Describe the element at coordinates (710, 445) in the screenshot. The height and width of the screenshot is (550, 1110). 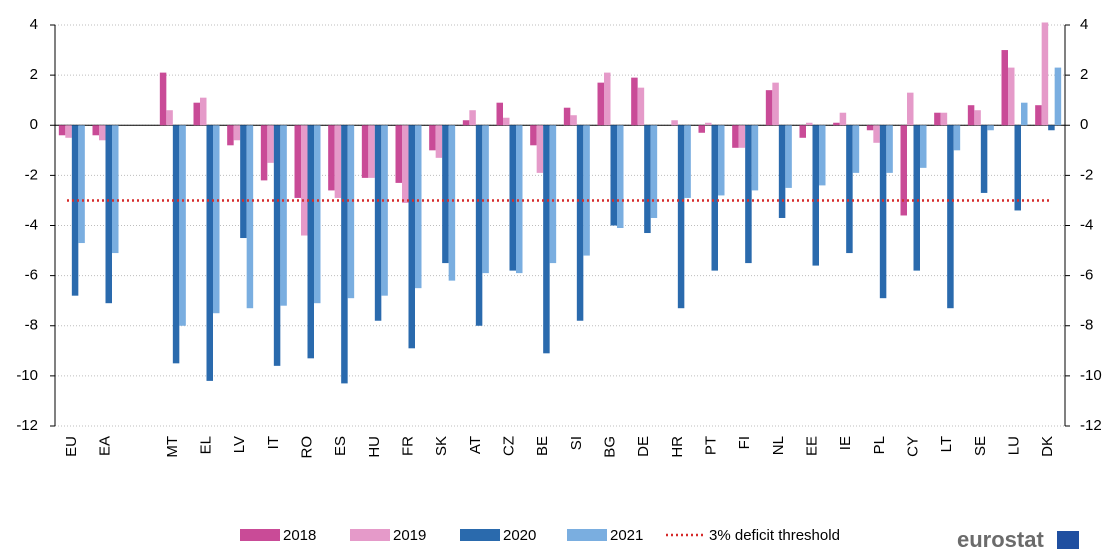
I see `x-tick-label: PT` at that location.